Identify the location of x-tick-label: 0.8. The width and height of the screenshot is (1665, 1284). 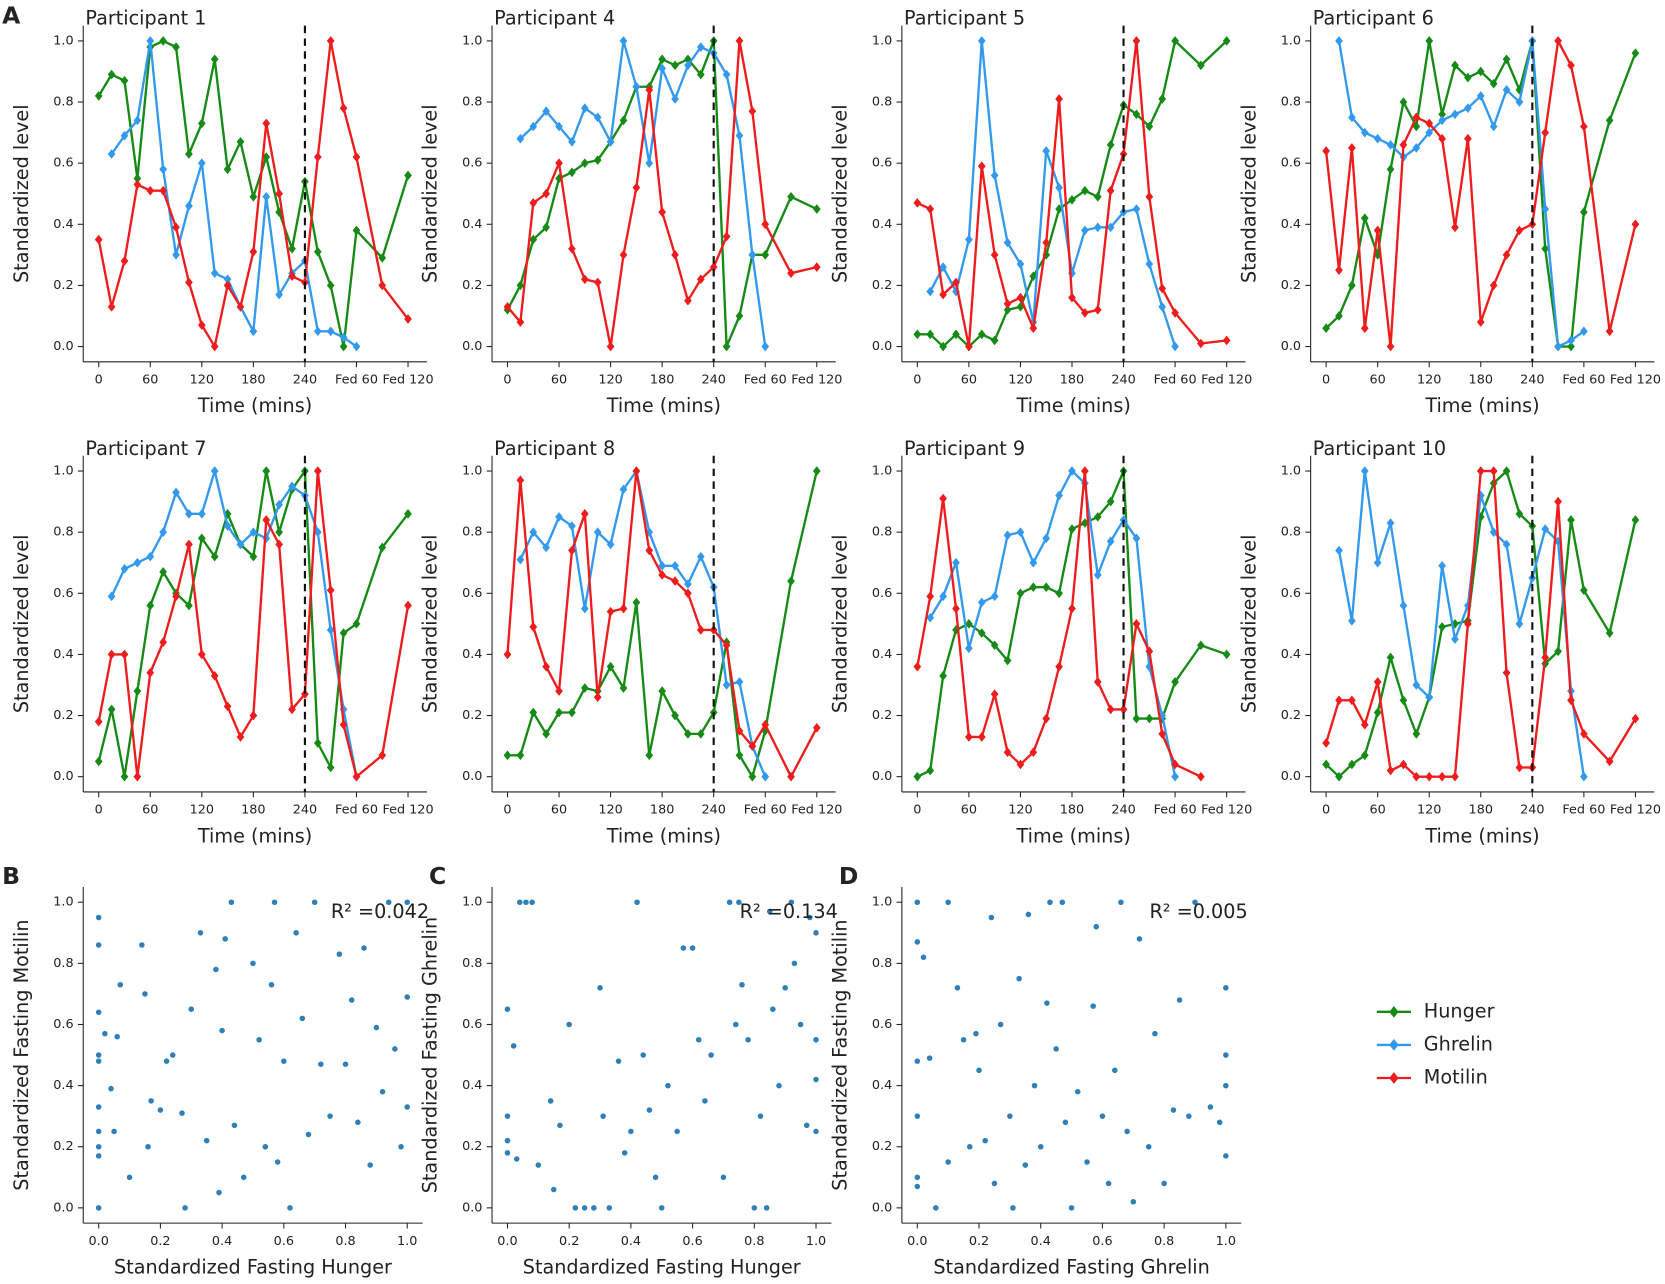
(345, 1241).